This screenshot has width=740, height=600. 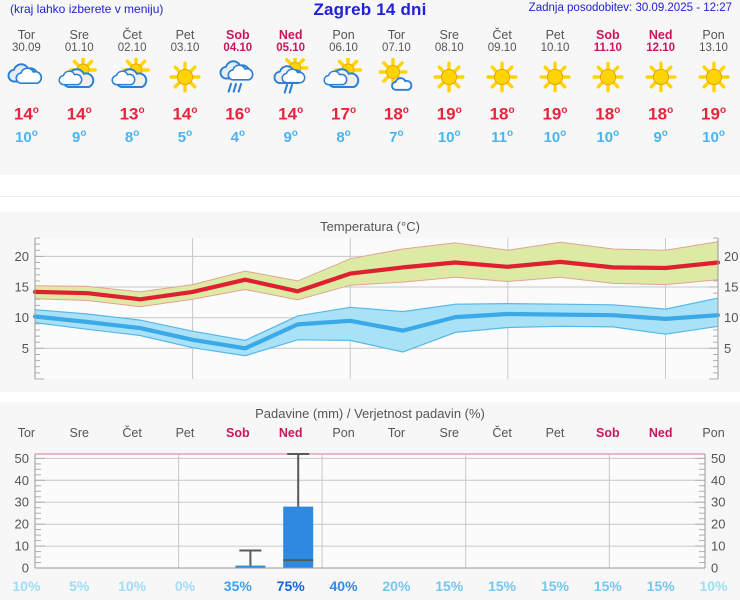 What do you see at coordinates (185, 586) in the screenshot?
I see `precipitation-probability: 0%` at bounding box center [185, 586].